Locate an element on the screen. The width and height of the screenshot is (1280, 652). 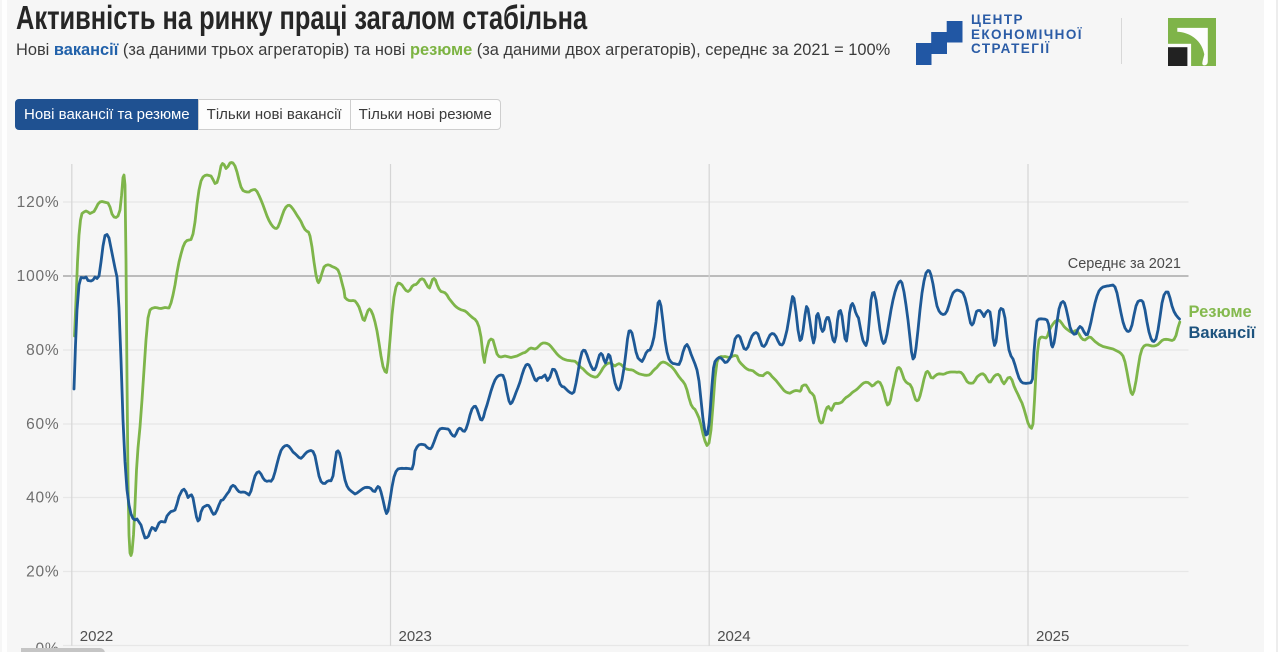
svg-text: Середнє за 2021 is located at coordinates (1124, 264).